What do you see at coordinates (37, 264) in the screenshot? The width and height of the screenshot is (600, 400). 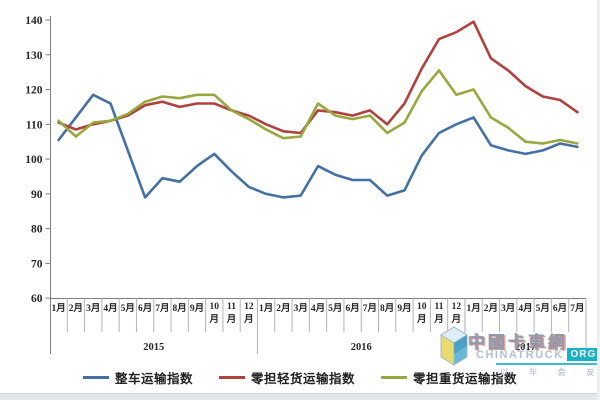 I see `y-axis-tick-label: 70` at bounding box center [37, 264].